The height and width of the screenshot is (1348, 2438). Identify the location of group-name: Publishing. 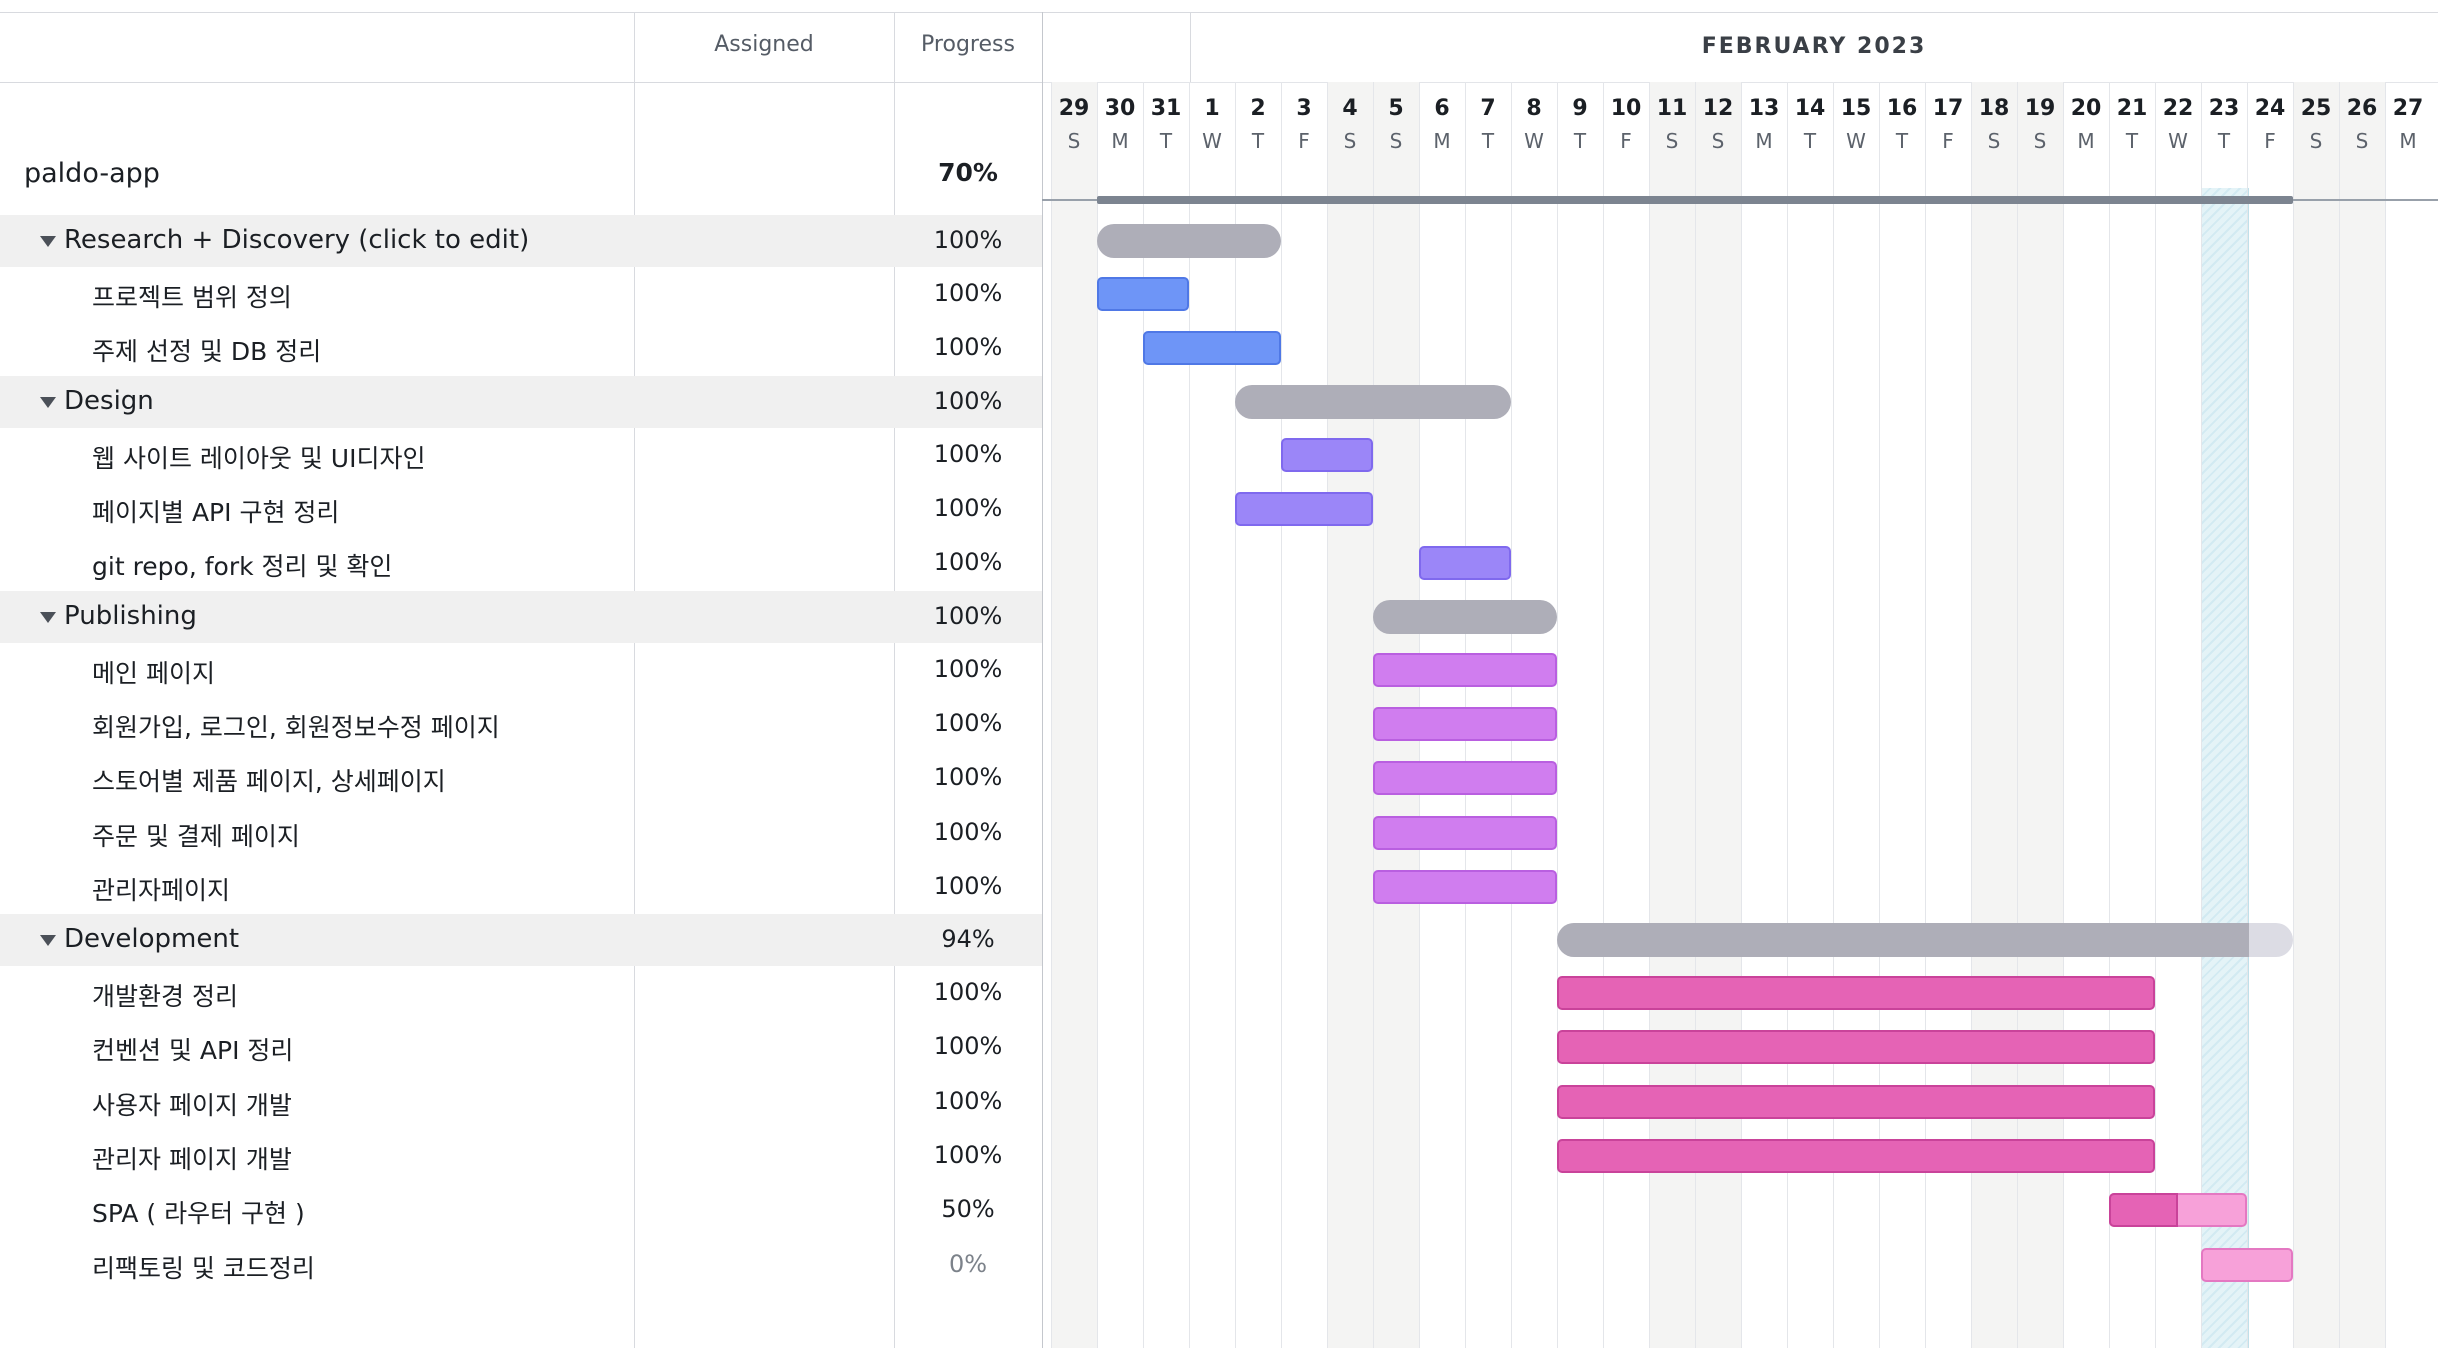
(130, 615).